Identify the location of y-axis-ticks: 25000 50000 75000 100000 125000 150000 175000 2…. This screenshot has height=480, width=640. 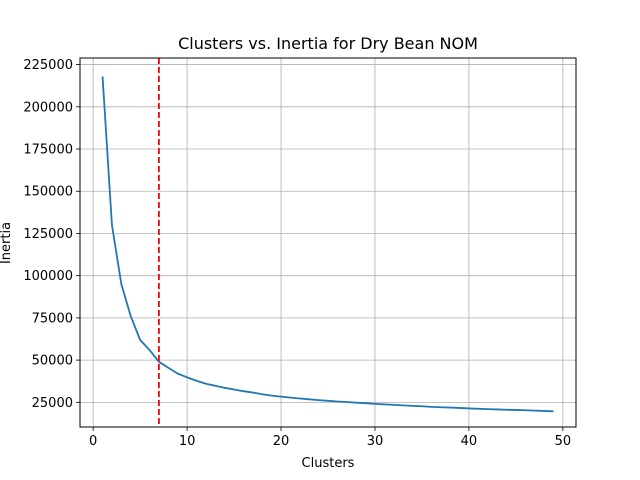
(51, 234).